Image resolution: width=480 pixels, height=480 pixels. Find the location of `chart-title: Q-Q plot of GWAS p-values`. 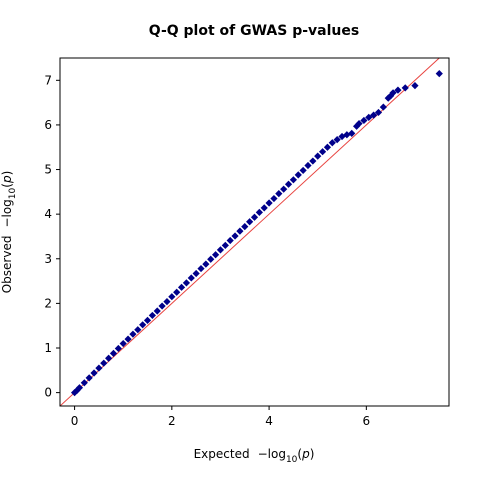

chart-title: Q-Q plot of GWAS p-values is located at coordinates (254, 31).